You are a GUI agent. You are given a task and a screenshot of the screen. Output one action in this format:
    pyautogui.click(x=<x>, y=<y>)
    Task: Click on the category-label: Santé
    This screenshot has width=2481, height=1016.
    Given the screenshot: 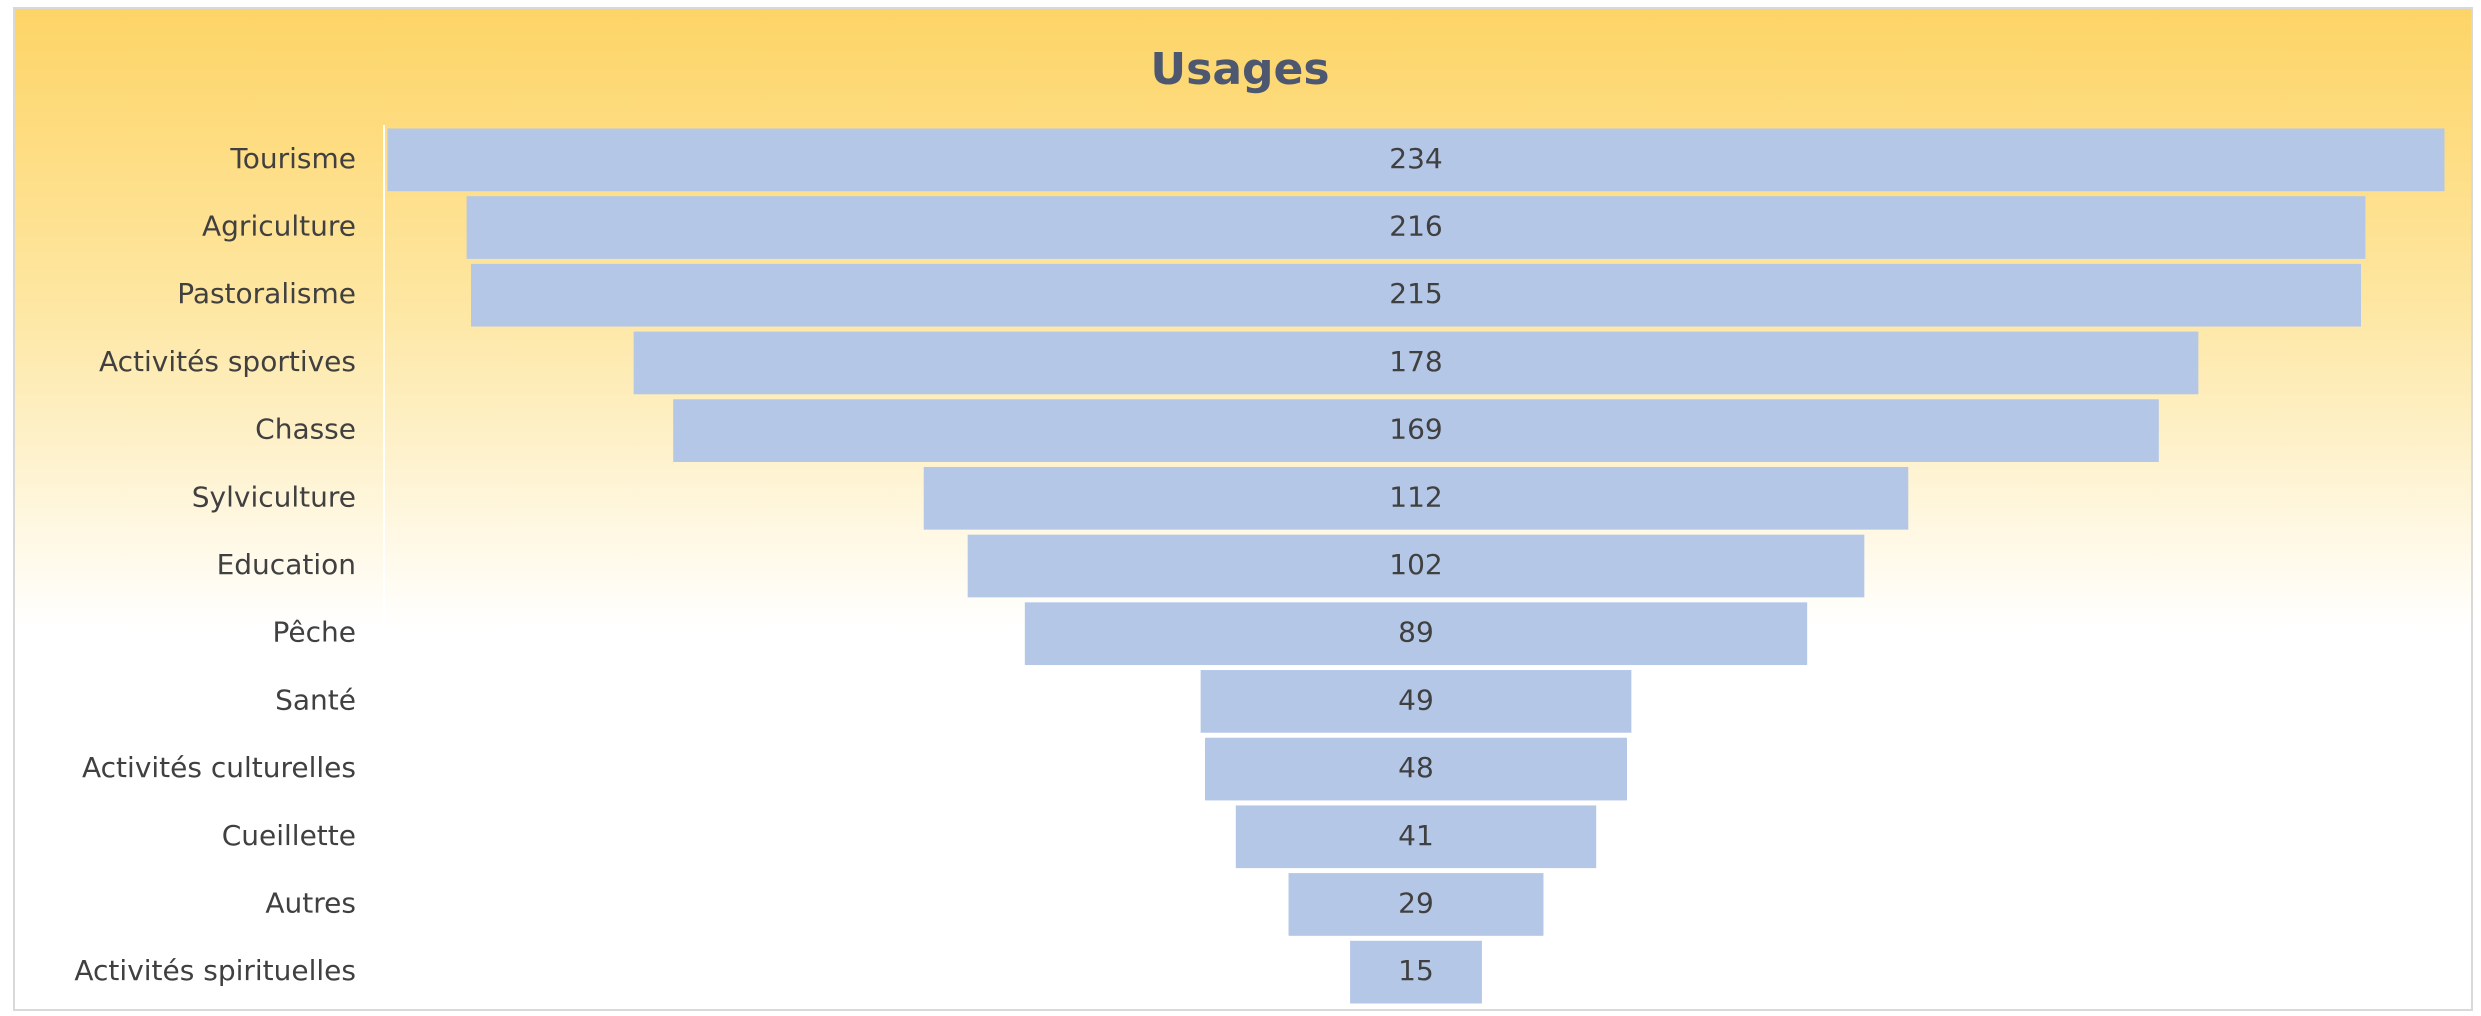 What is the action you would take?
    pyautogui.click(x=315, y=699)
    